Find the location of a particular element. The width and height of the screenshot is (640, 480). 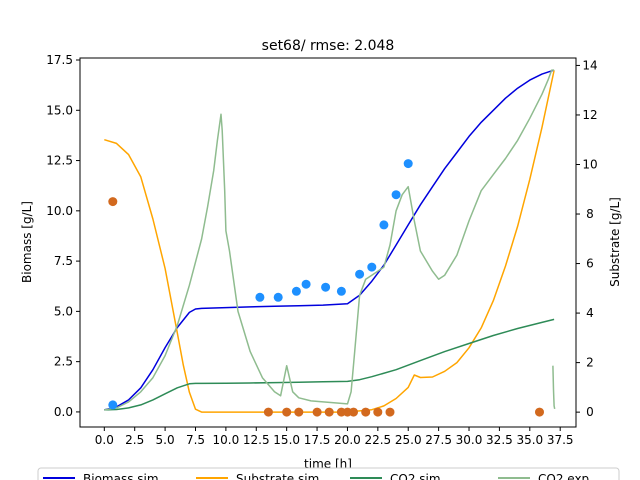

y2-axis-label: Substrate [g/L] is located at coordinates (615, 242).